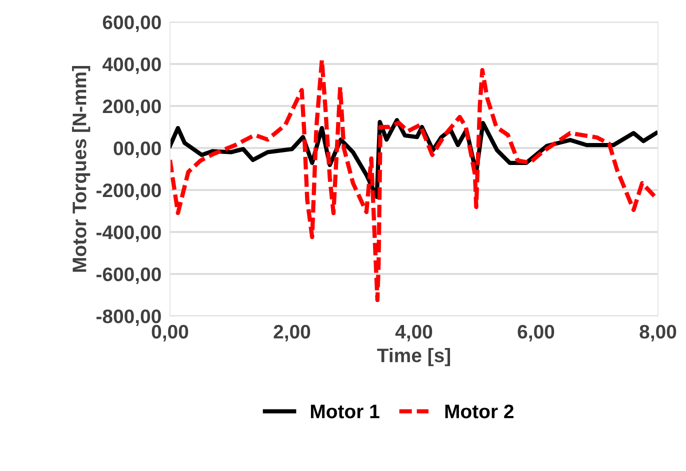 This screenshot has height=471, width=686. What do you see at coordinates (292, 333) in the screenshot?
I see `x-tick-label: 2,00` at bounding box center [292, 333].